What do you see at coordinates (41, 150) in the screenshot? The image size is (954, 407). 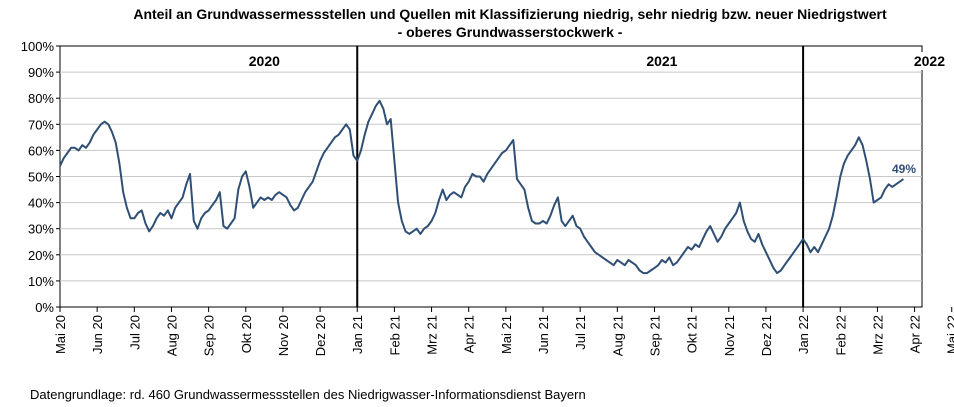 I see `y-tick-label: 60%` at bounding box center [41, 150].